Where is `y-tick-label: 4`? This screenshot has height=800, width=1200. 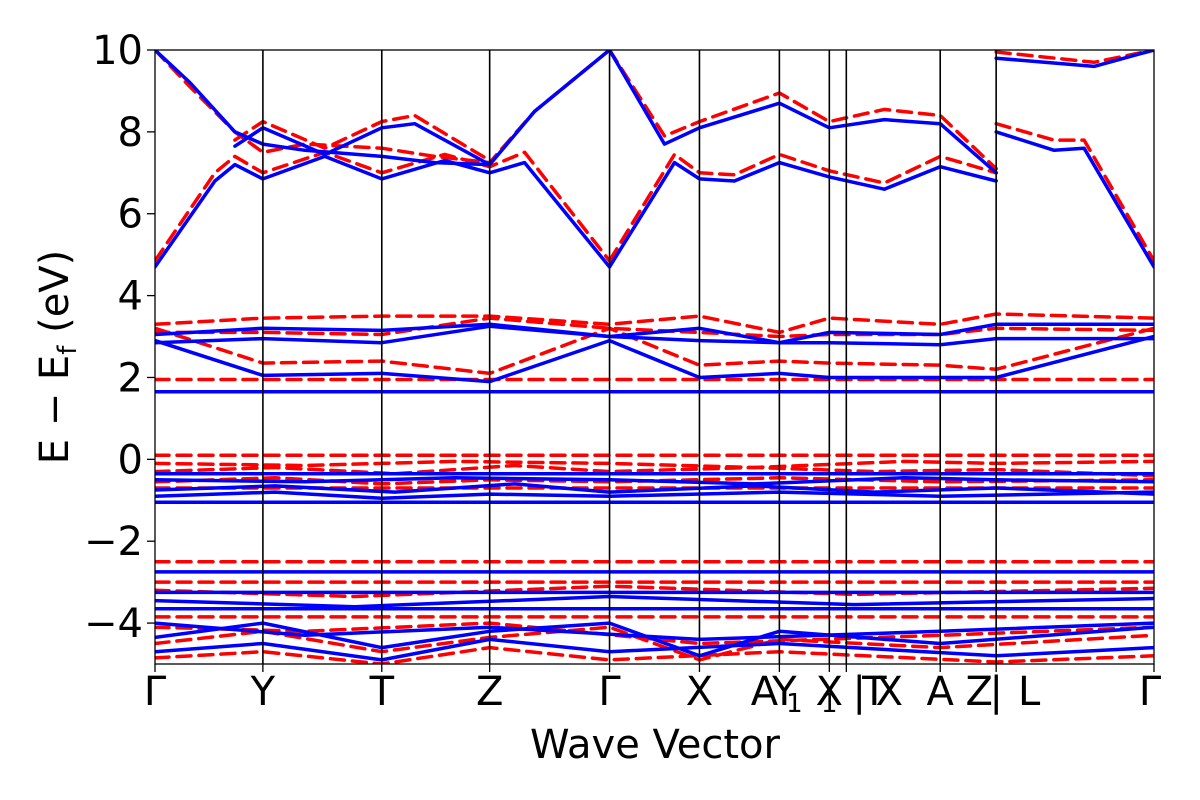 y-tick-label: 4 is located at coordinates (130, 297).